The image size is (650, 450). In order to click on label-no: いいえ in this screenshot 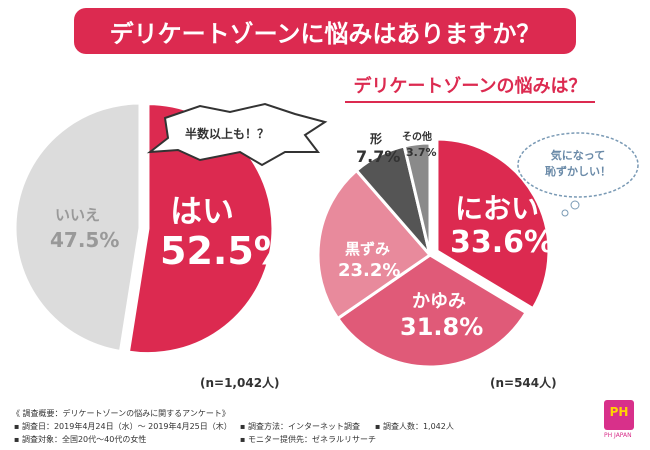, I will do `click(78, 215)`.